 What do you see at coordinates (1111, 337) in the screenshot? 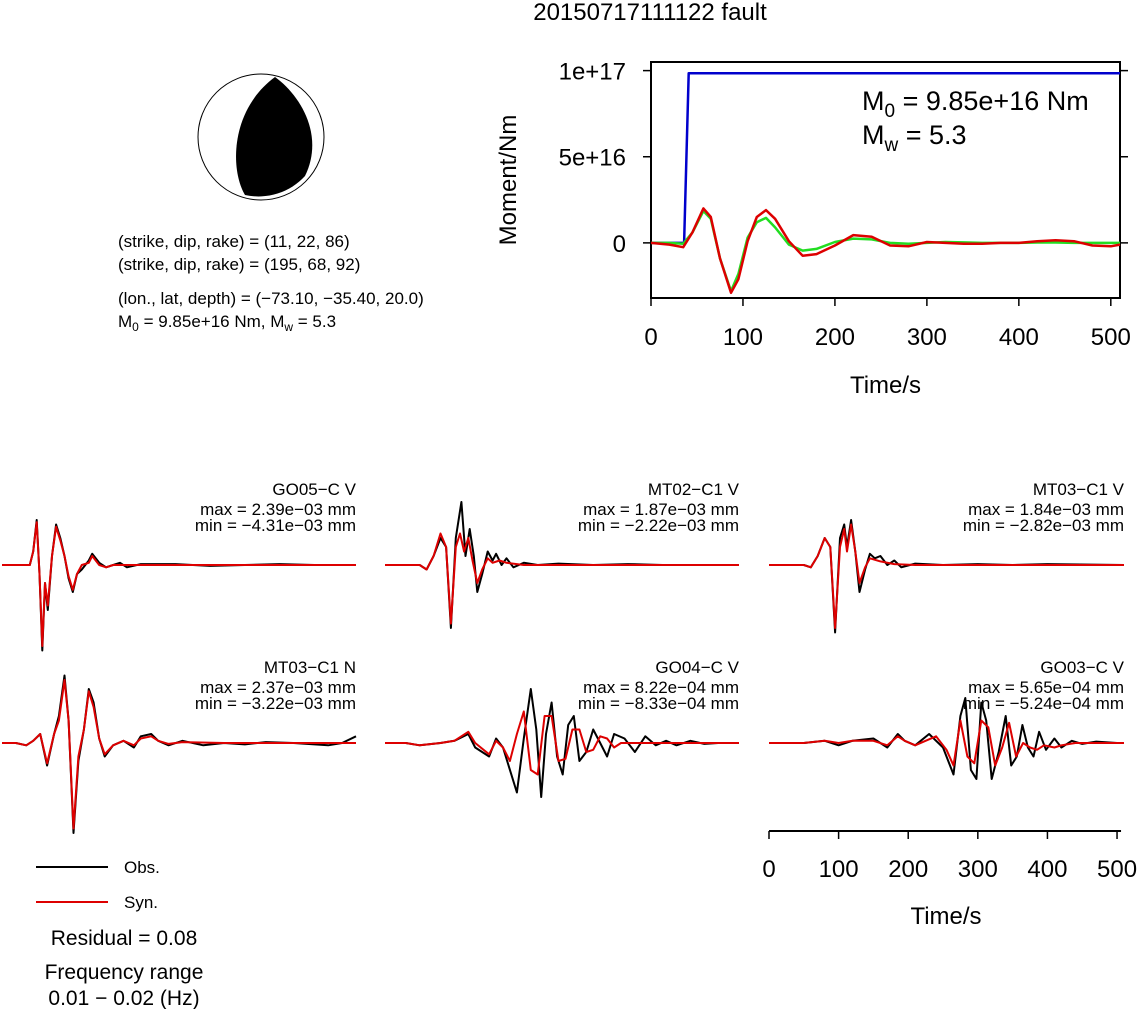
I see `moment-x-tick-label: 500` at bounding box center [1111, 337].